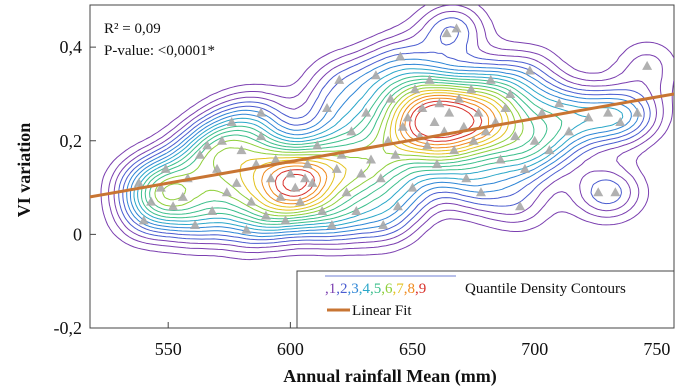 Image resolution: width=678 pixels, height=387 pixels. What do you see at coordinates (71, 47) in the screenshot?
I see `y-tick-label: 0,4` at bounding box center [71, 47].